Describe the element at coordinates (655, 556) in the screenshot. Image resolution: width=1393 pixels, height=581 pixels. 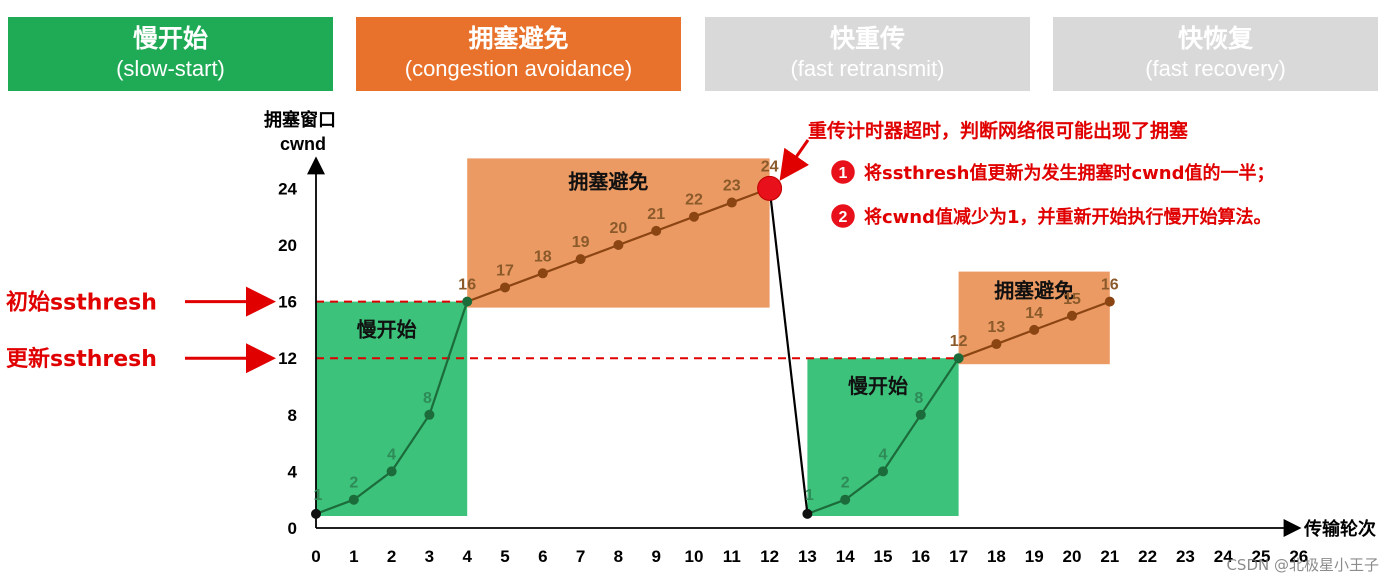
I see `x-tick-label: 9` at that location.